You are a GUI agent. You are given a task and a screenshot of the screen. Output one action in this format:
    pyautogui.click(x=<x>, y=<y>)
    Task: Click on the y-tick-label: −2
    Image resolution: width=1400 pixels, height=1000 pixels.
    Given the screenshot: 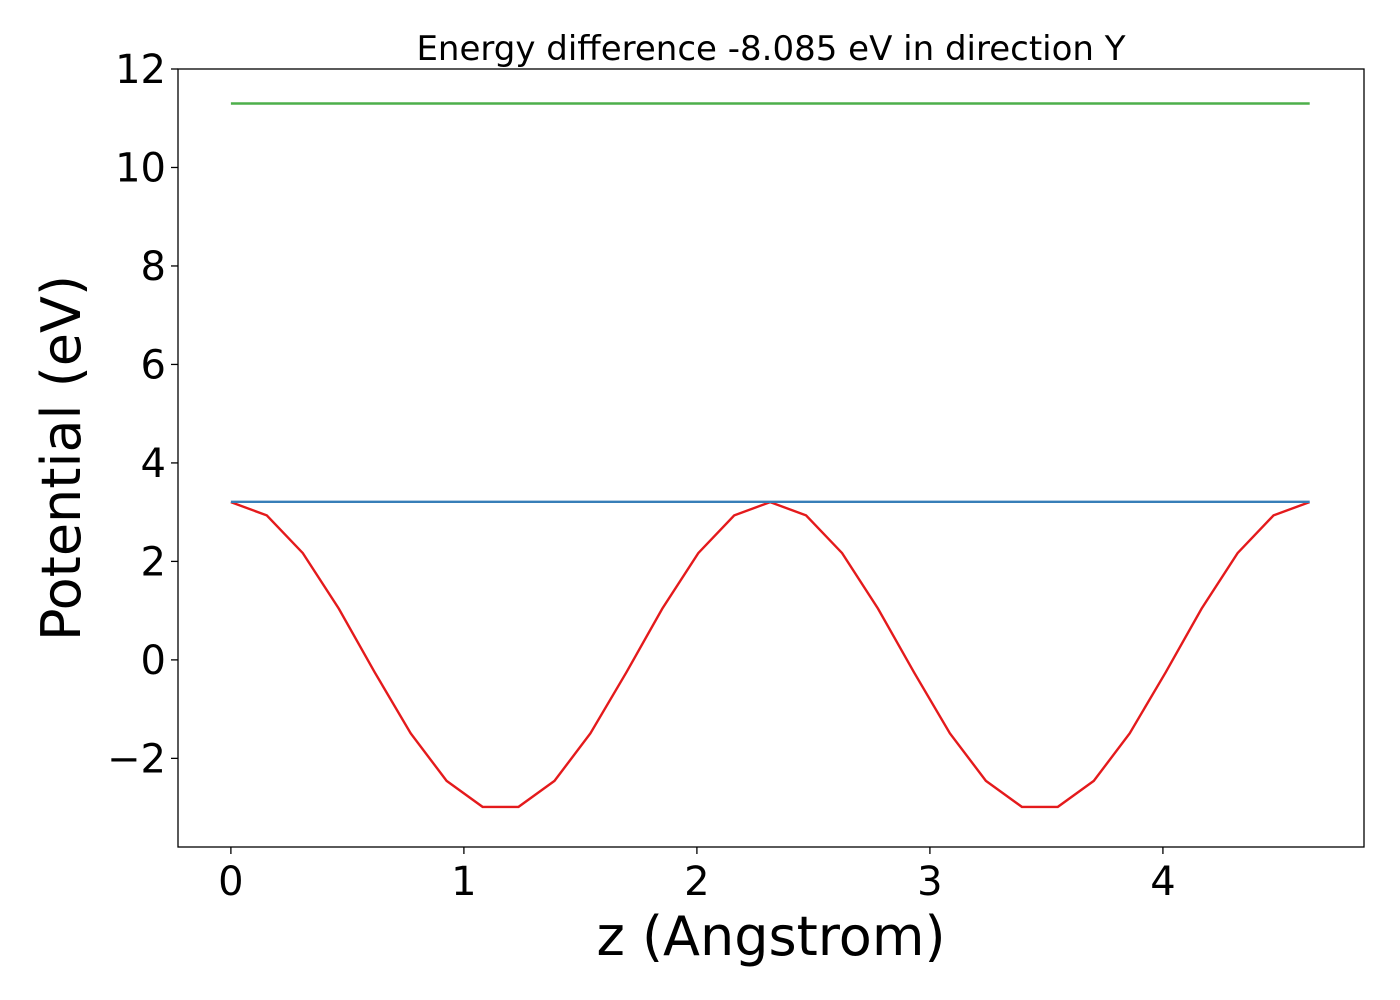 What is the action you would take?
    pyautogui.click(x=136, y=759)
    